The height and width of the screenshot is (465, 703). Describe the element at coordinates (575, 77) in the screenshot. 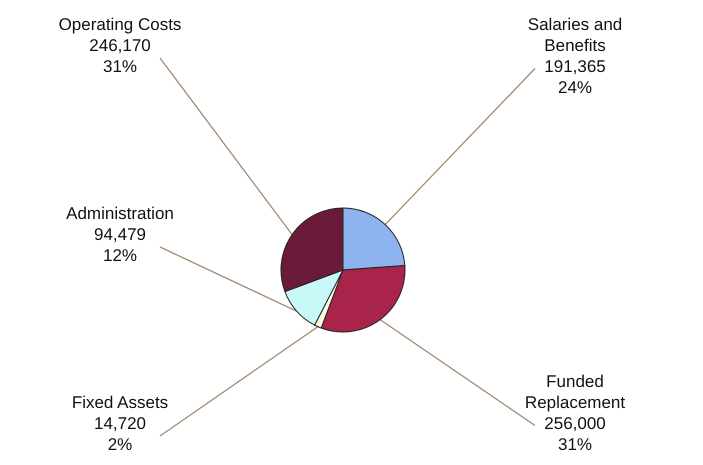

I see `data-label: 191,365 24%` at that location.